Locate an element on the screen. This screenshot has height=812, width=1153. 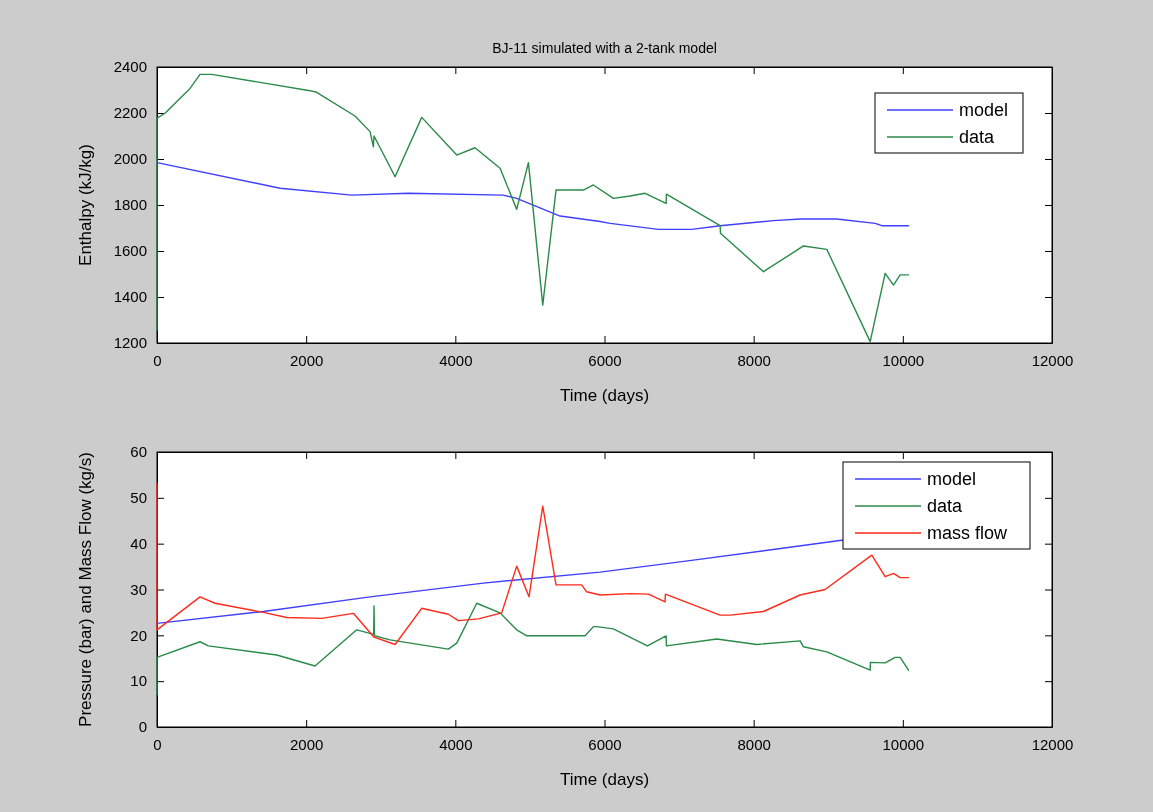
y-tick-label: 40 is located at coordinates (138, 543).